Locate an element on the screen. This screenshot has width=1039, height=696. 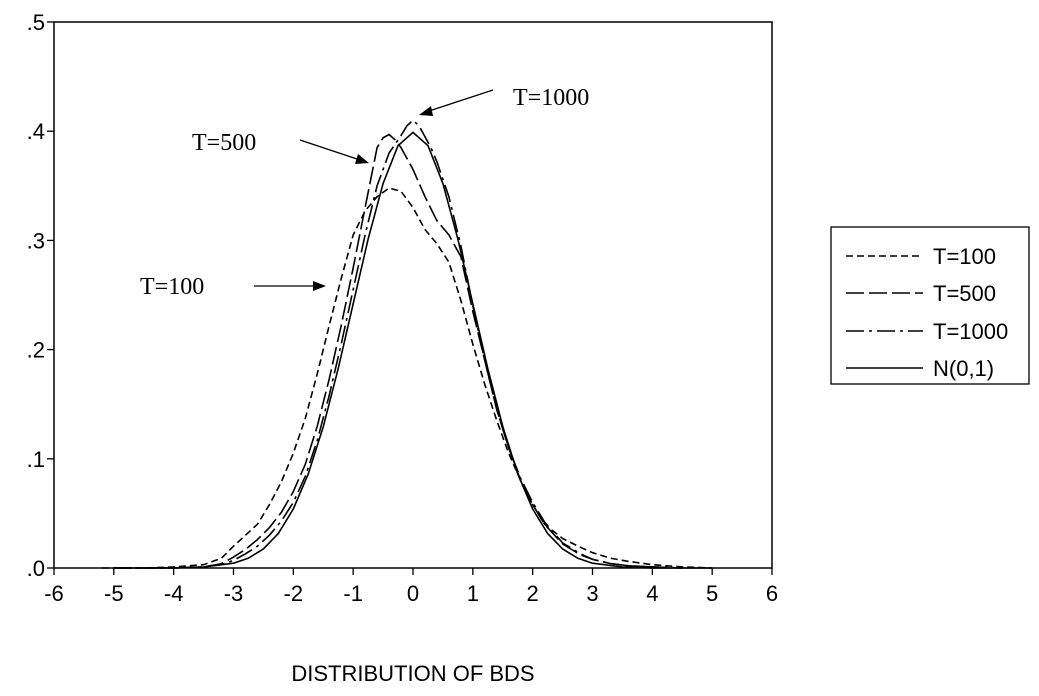
x-tick-label: -3 is located at coordinates (234, 593).